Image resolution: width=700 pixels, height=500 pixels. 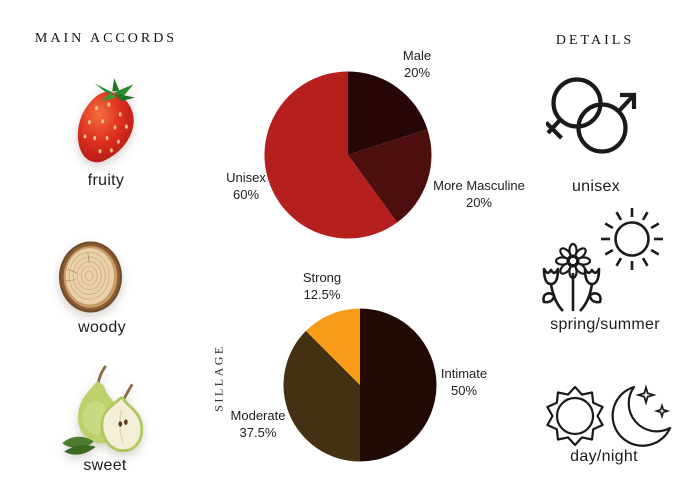 What do you see at coordinates (553, 289) in the screenshot?
I see `tulip-left-icon` at bounding box center [553, 289].